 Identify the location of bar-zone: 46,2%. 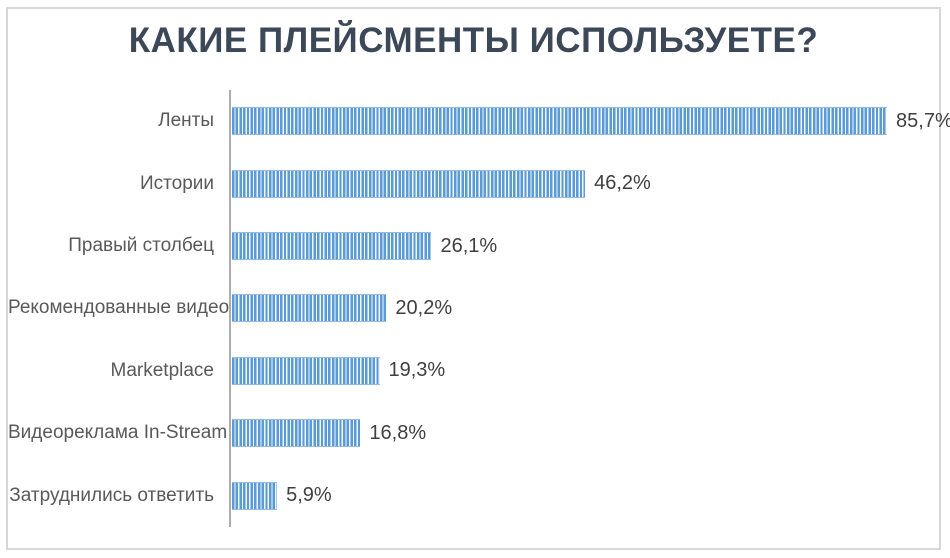
(585, 183).